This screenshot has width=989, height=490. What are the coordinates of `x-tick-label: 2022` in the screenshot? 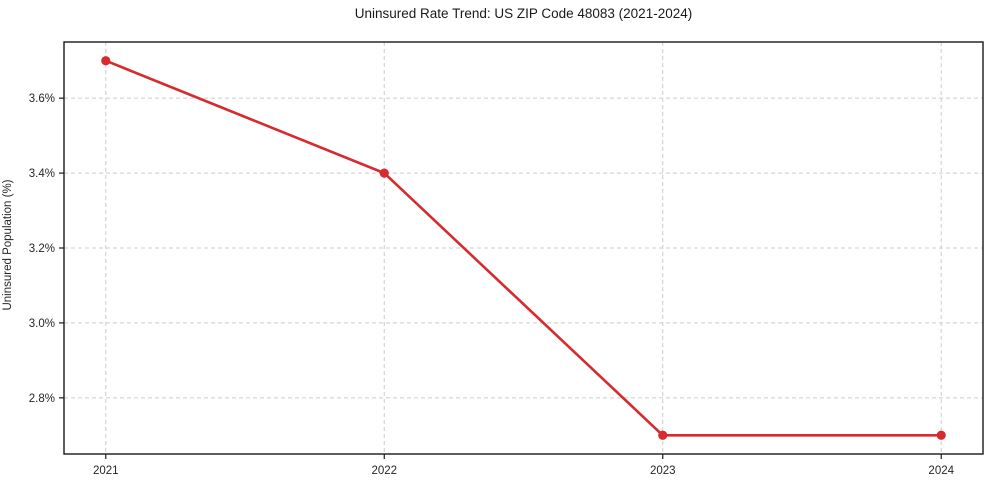 It's located at (384, 471).